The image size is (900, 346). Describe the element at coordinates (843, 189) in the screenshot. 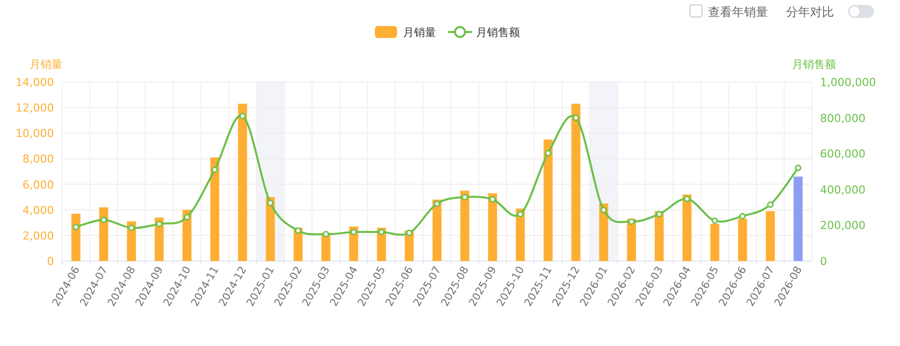

I see `y2-tick-label: 400,000` at that location.